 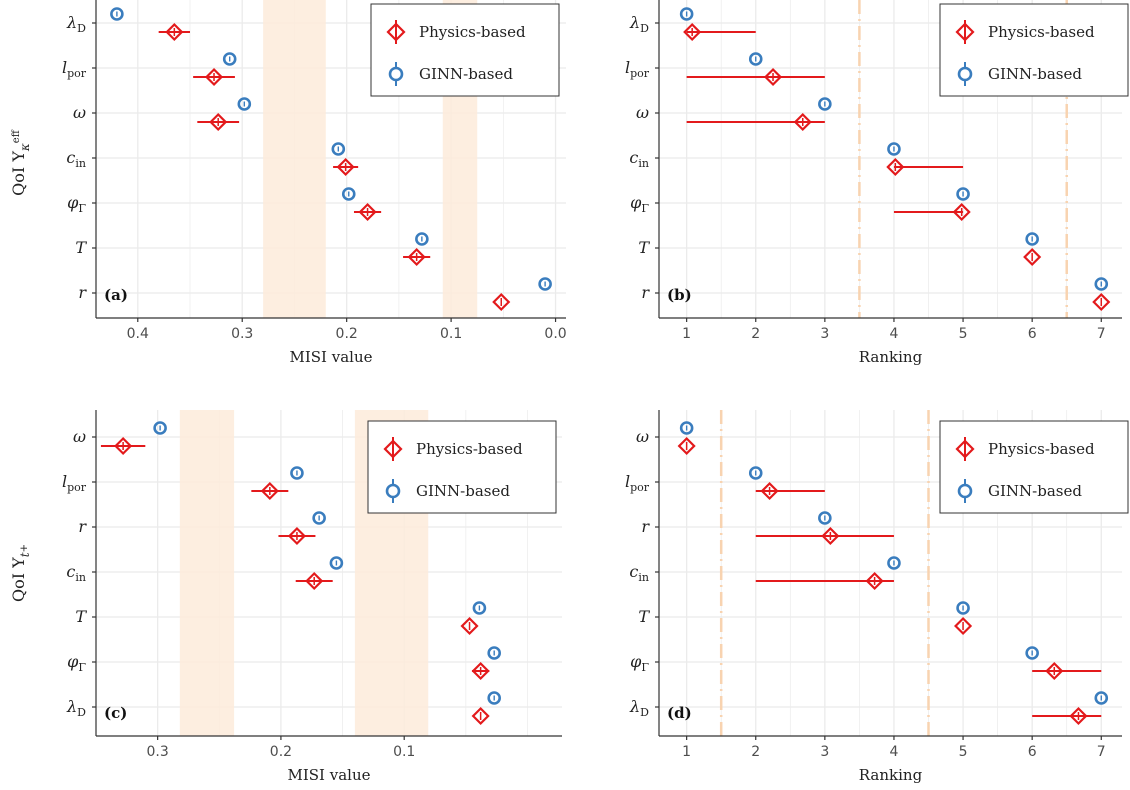 I want to click on x-axis-label: MISI value, so click(x=328, y=775).